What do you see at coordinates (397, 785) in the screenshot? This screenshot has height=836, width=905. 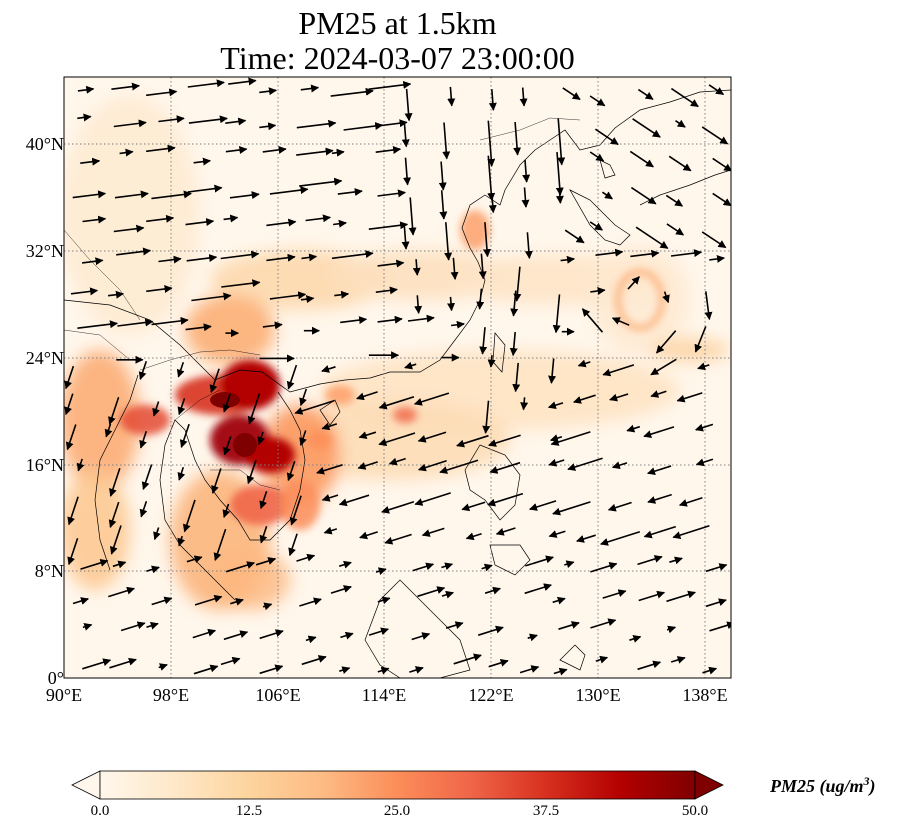 I see `colorbar-gradient` at bounding box center [397, 785].